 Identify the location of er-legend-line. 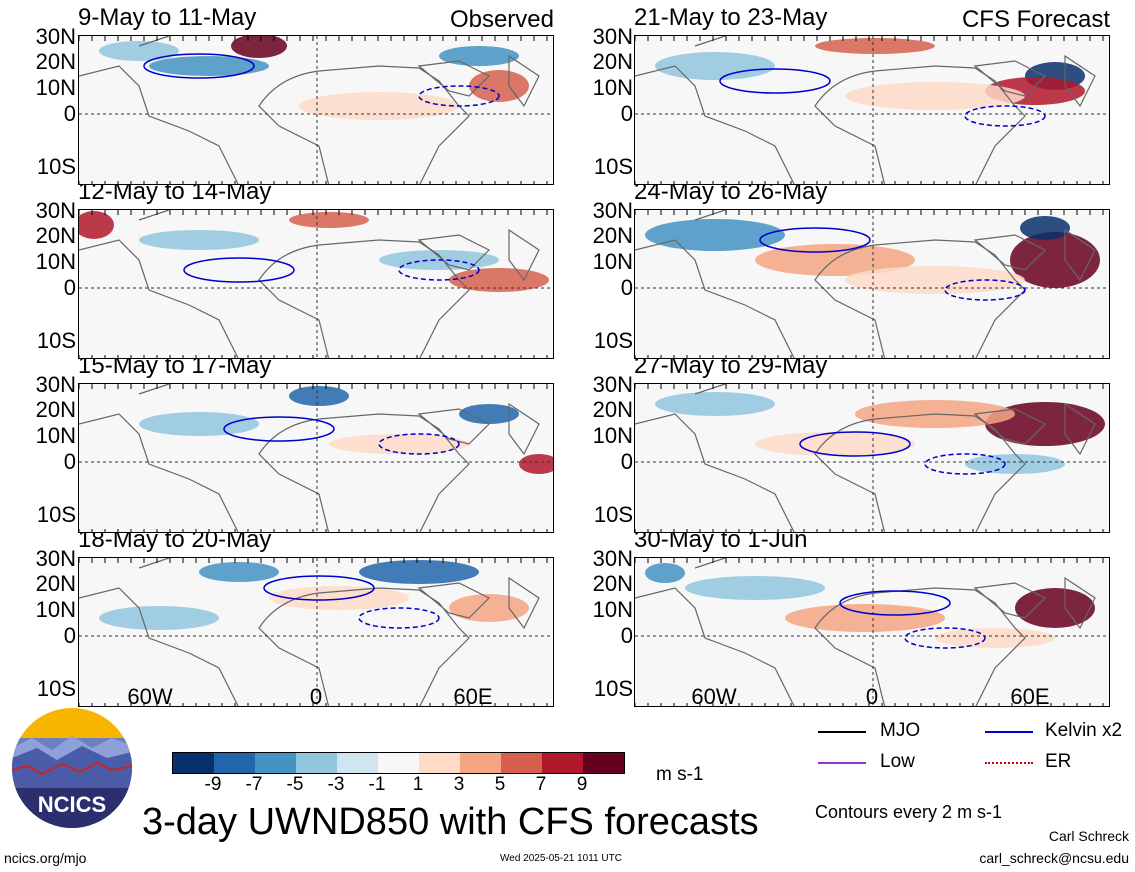
(1009, 763).